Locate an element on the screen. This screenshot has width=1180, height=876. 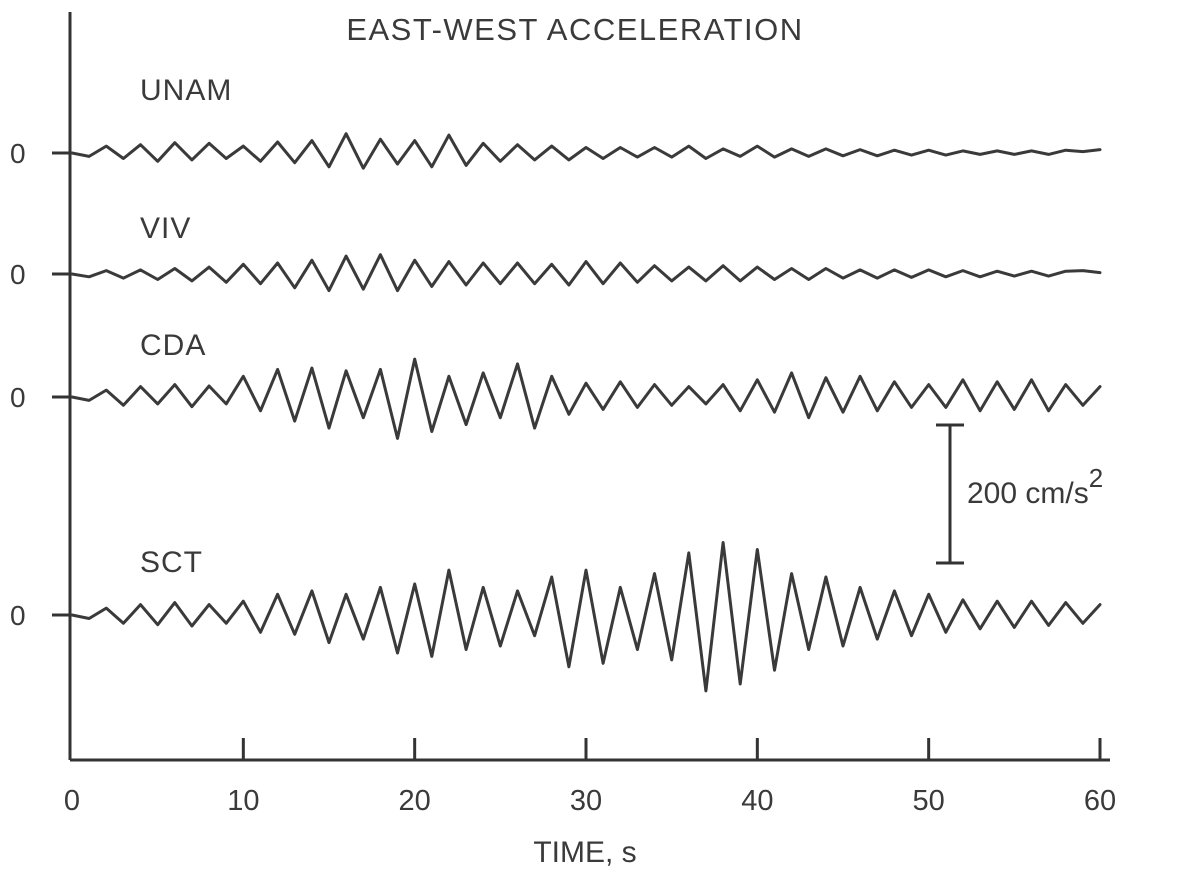
scale-bar-label: 200 cm/s2 is located at coordinates (1035, 486).